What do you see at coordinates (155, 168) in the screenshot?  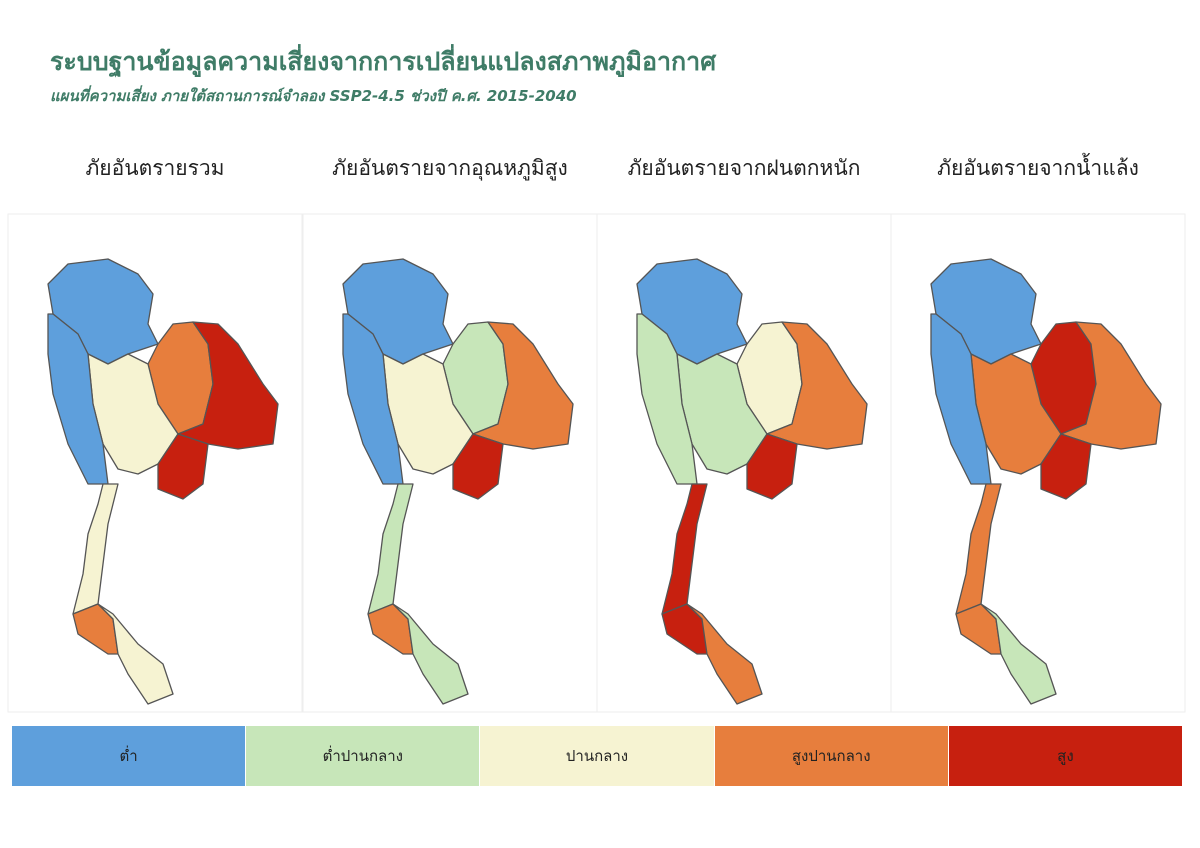 I see `panel-title: ภัยอันตรายรวม` at bounding box center [155, 168].